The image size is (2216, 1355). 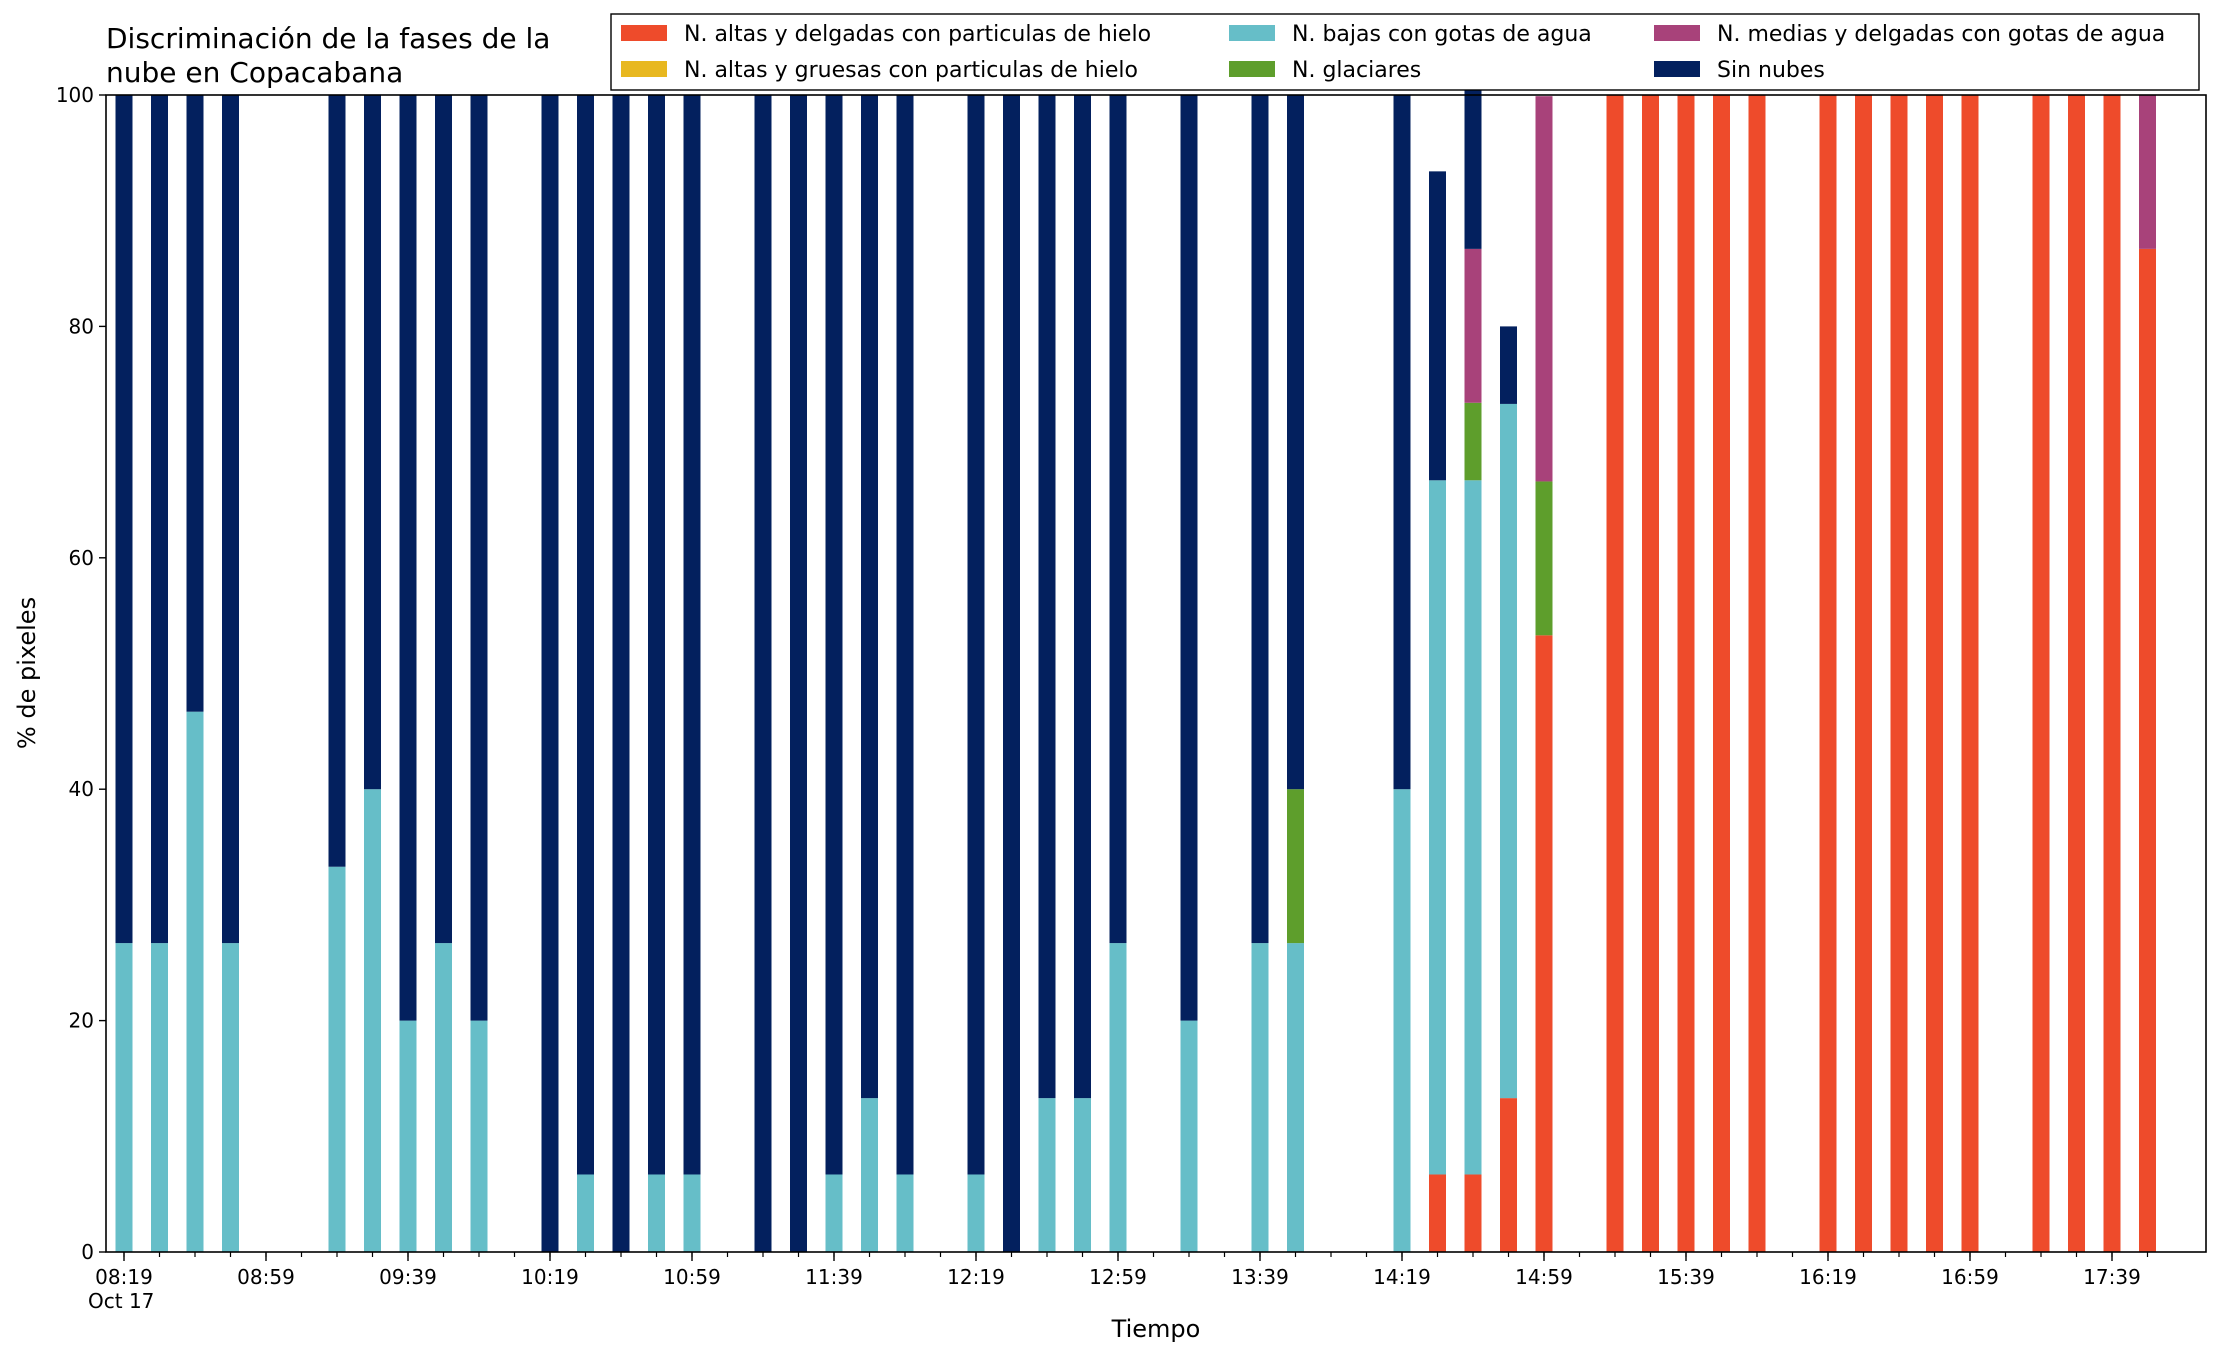 I want to click on x-tick-label: 09:39, so click(x=408, y=1277).